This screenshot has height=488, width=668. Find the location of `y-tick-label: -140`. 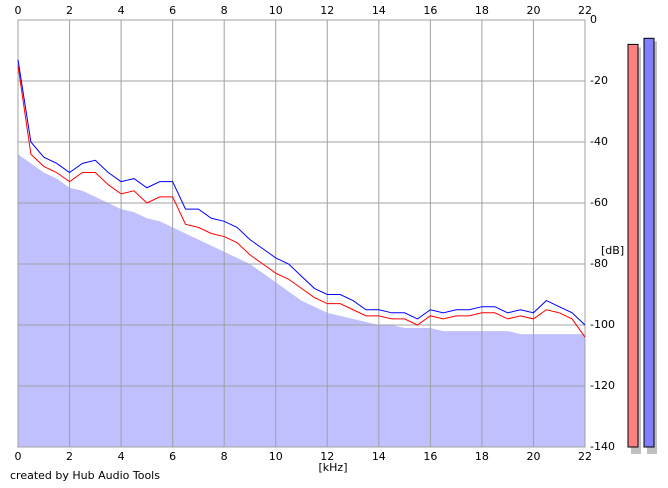

y-tick-label: -140 is located at coordinates (602, 446).